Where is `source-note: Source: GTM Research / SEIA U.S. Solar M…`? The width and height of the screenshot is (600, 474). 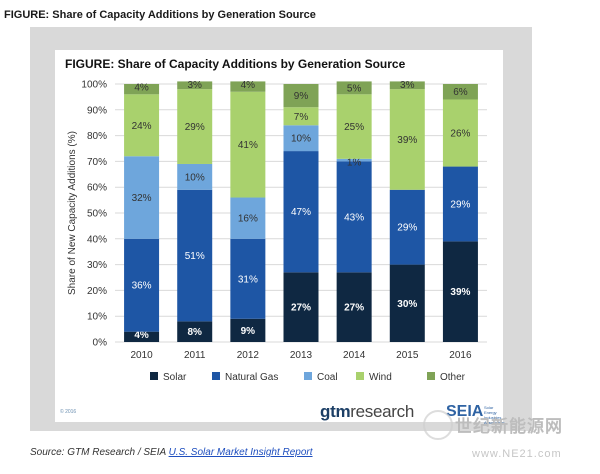 source-note: Source: GTM Research / SEIA U.S. Solar M… is located at coordinates (171, 452).